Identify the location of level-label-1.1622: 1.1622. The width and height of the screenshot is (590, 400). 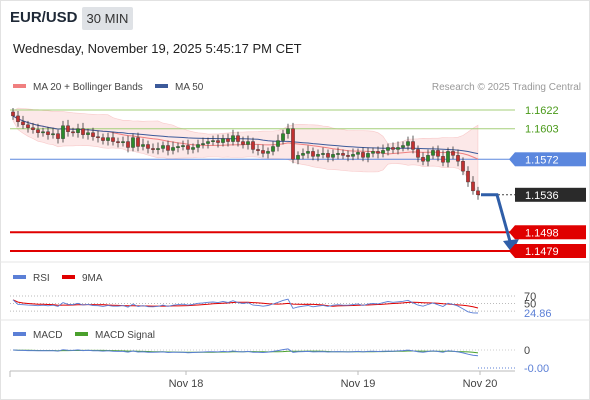
(542, 111).